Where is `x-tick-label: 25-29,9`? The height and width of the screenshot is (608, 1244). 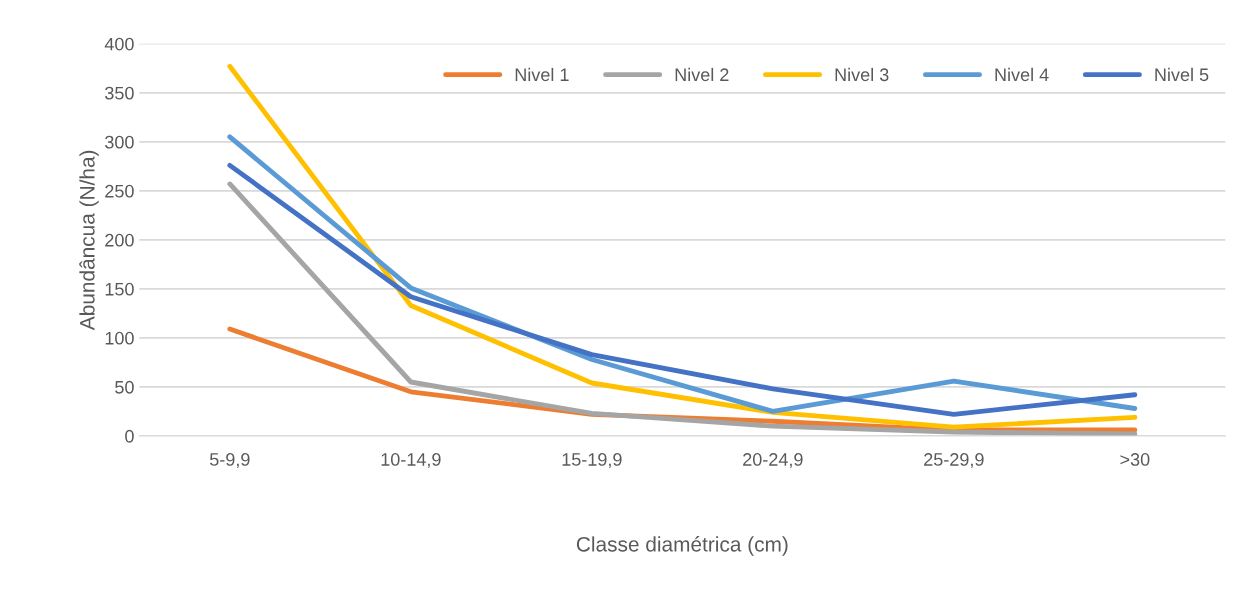 x-tick-label: 25-29,9 is located at coordinates (954, 460).